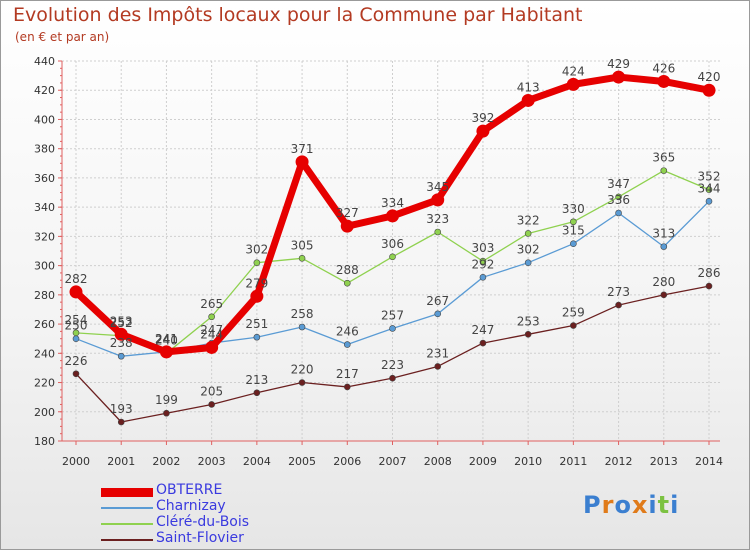 Image resolution: width=750 pixels, height=550 pixels. I want to click on x-tick-label: 2003, so click(212, 461).